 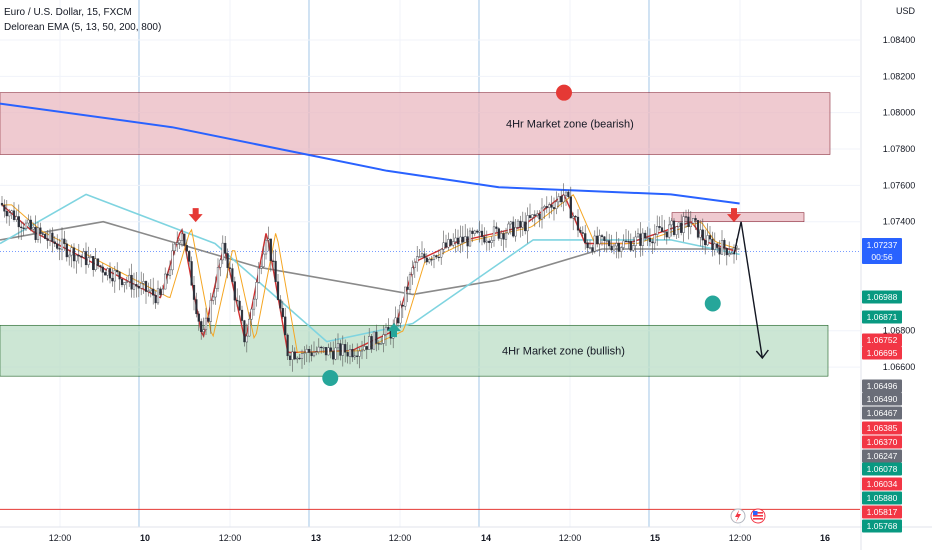 What do you see at coordinates (758, 516) in the screenshot?
I see `us-flag-icon` at bounding box center [758, 516].